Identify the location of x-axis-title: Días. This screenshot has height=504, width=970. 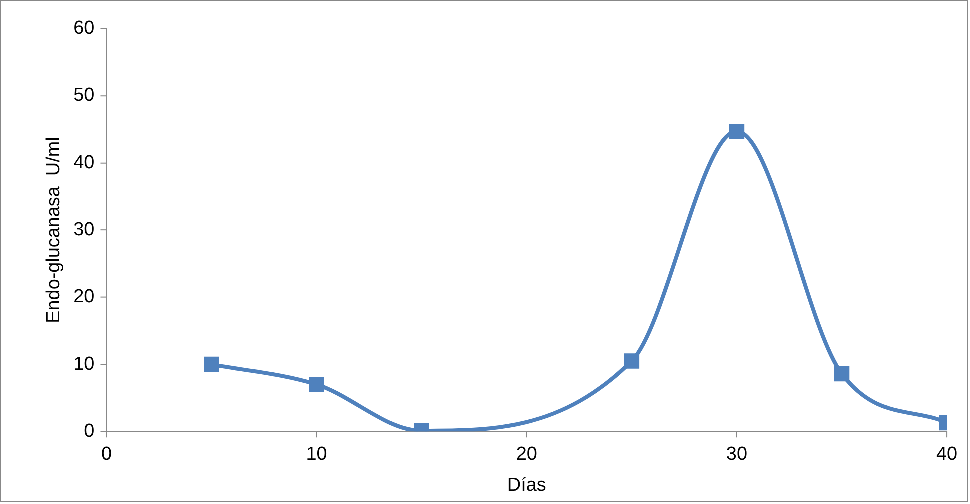
(526, 485).